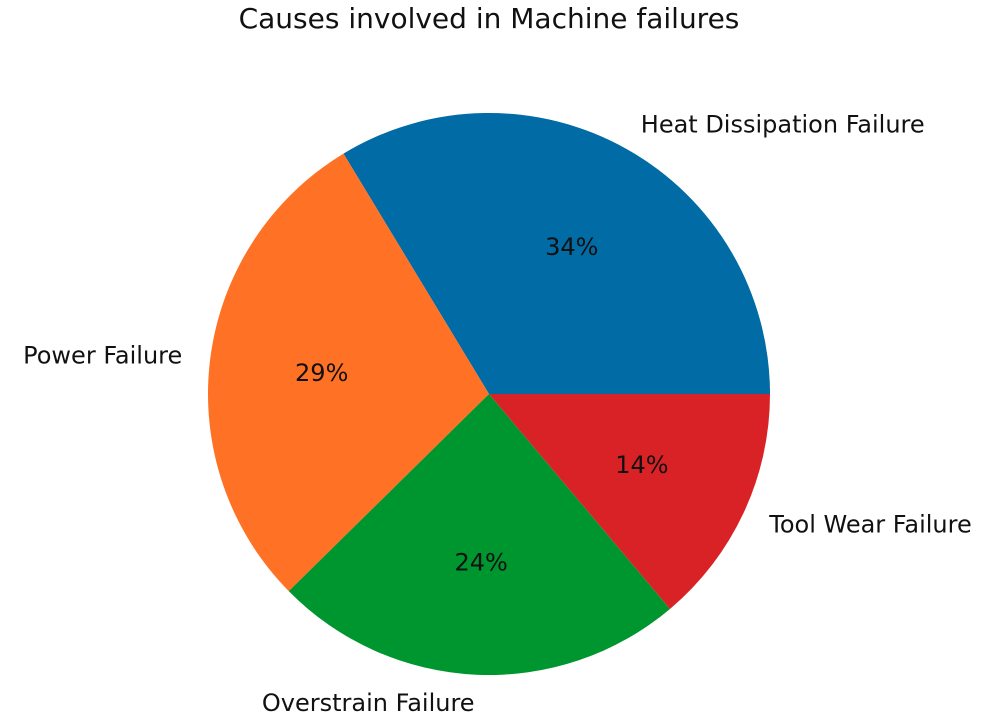 Image resolution: width=1000 pixels, height=723 pixels. What do you see at coordinates (479, 534) in the screenshot?
I see `pie-slice-overstrain-failure` at bounding box center [479, 534].